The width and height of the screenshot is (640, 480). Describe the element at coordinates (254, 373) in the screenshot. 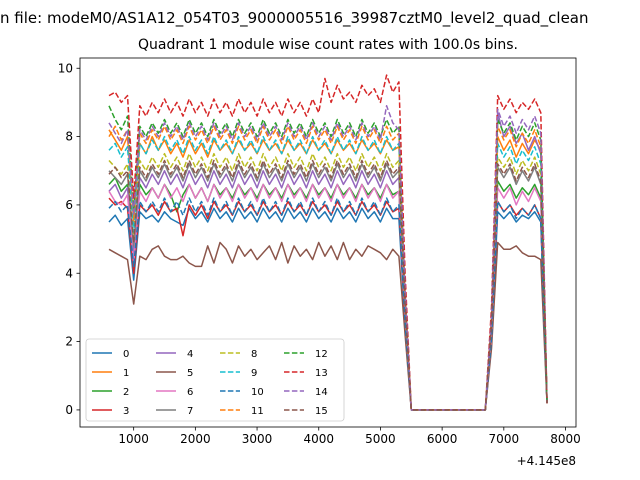

I see `legend-label: 9` at that location.